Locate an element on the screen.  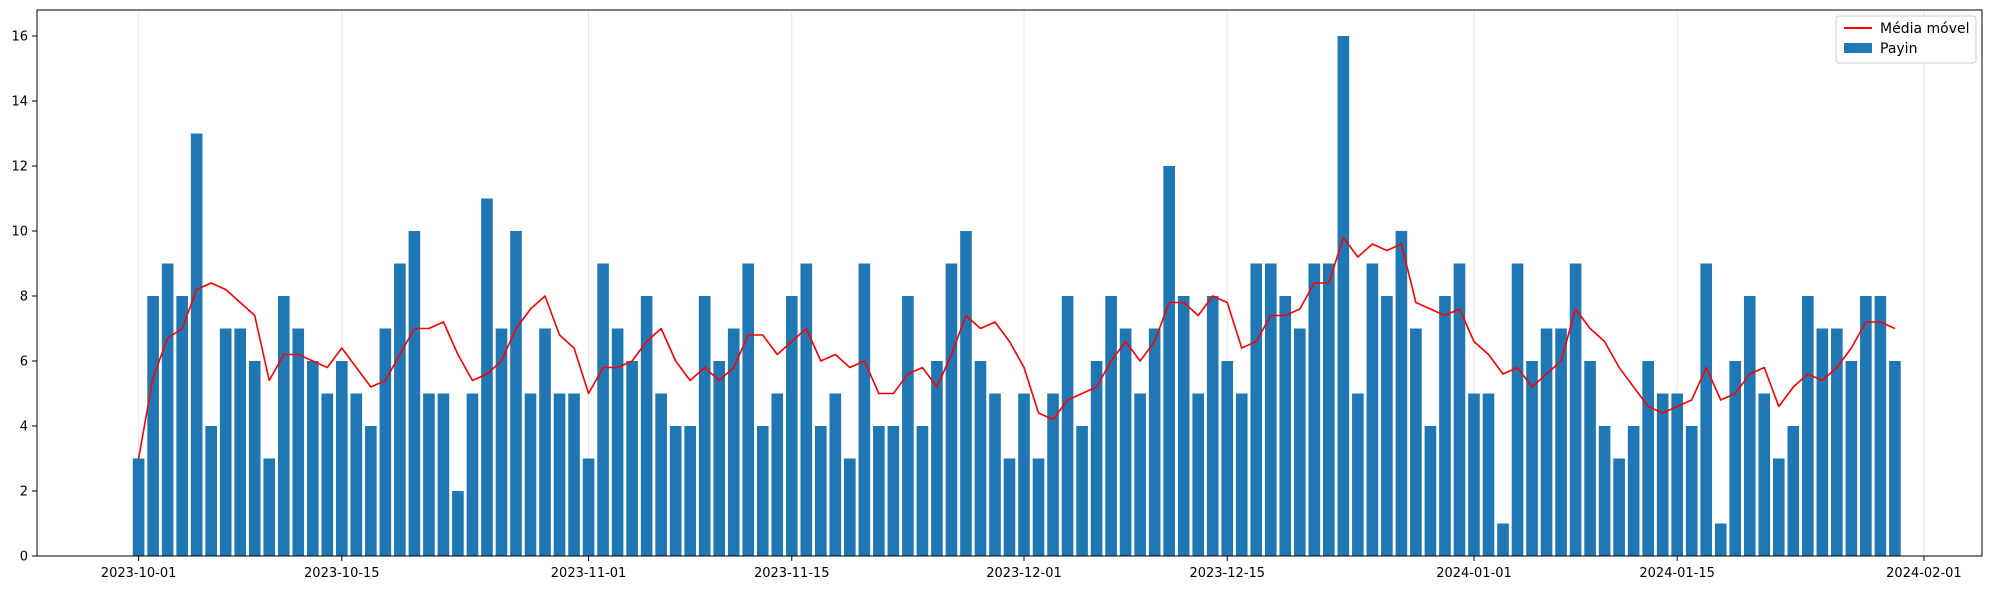
y-tick-label: 6 is located at coordinates (24, 362).